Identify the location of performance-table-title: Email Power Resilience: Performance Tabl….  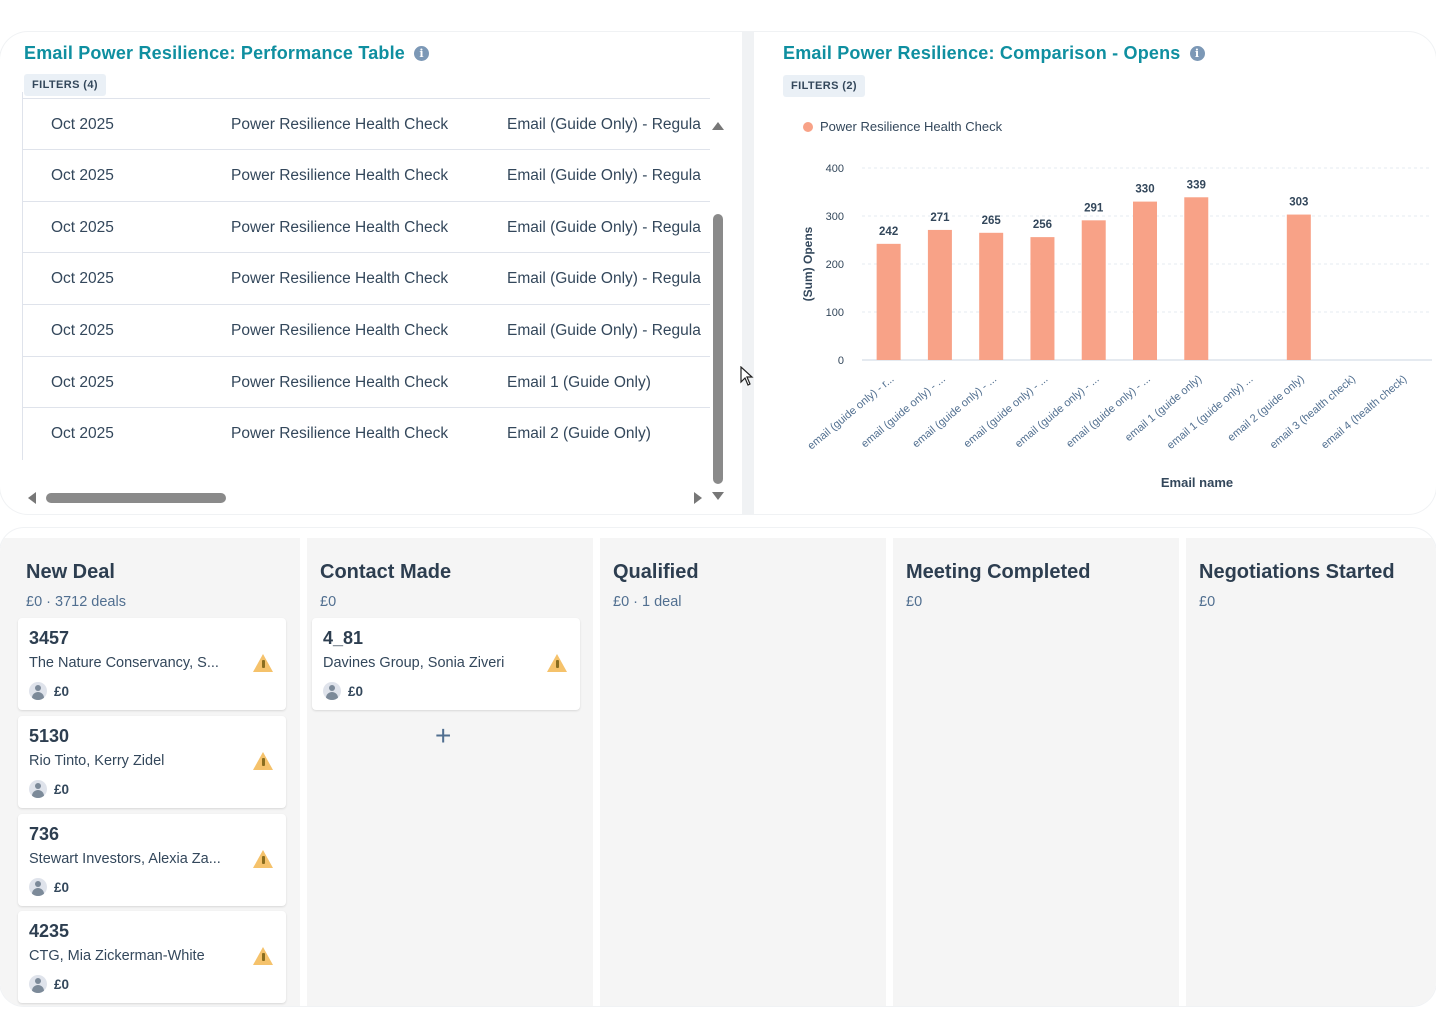
(227, 53).